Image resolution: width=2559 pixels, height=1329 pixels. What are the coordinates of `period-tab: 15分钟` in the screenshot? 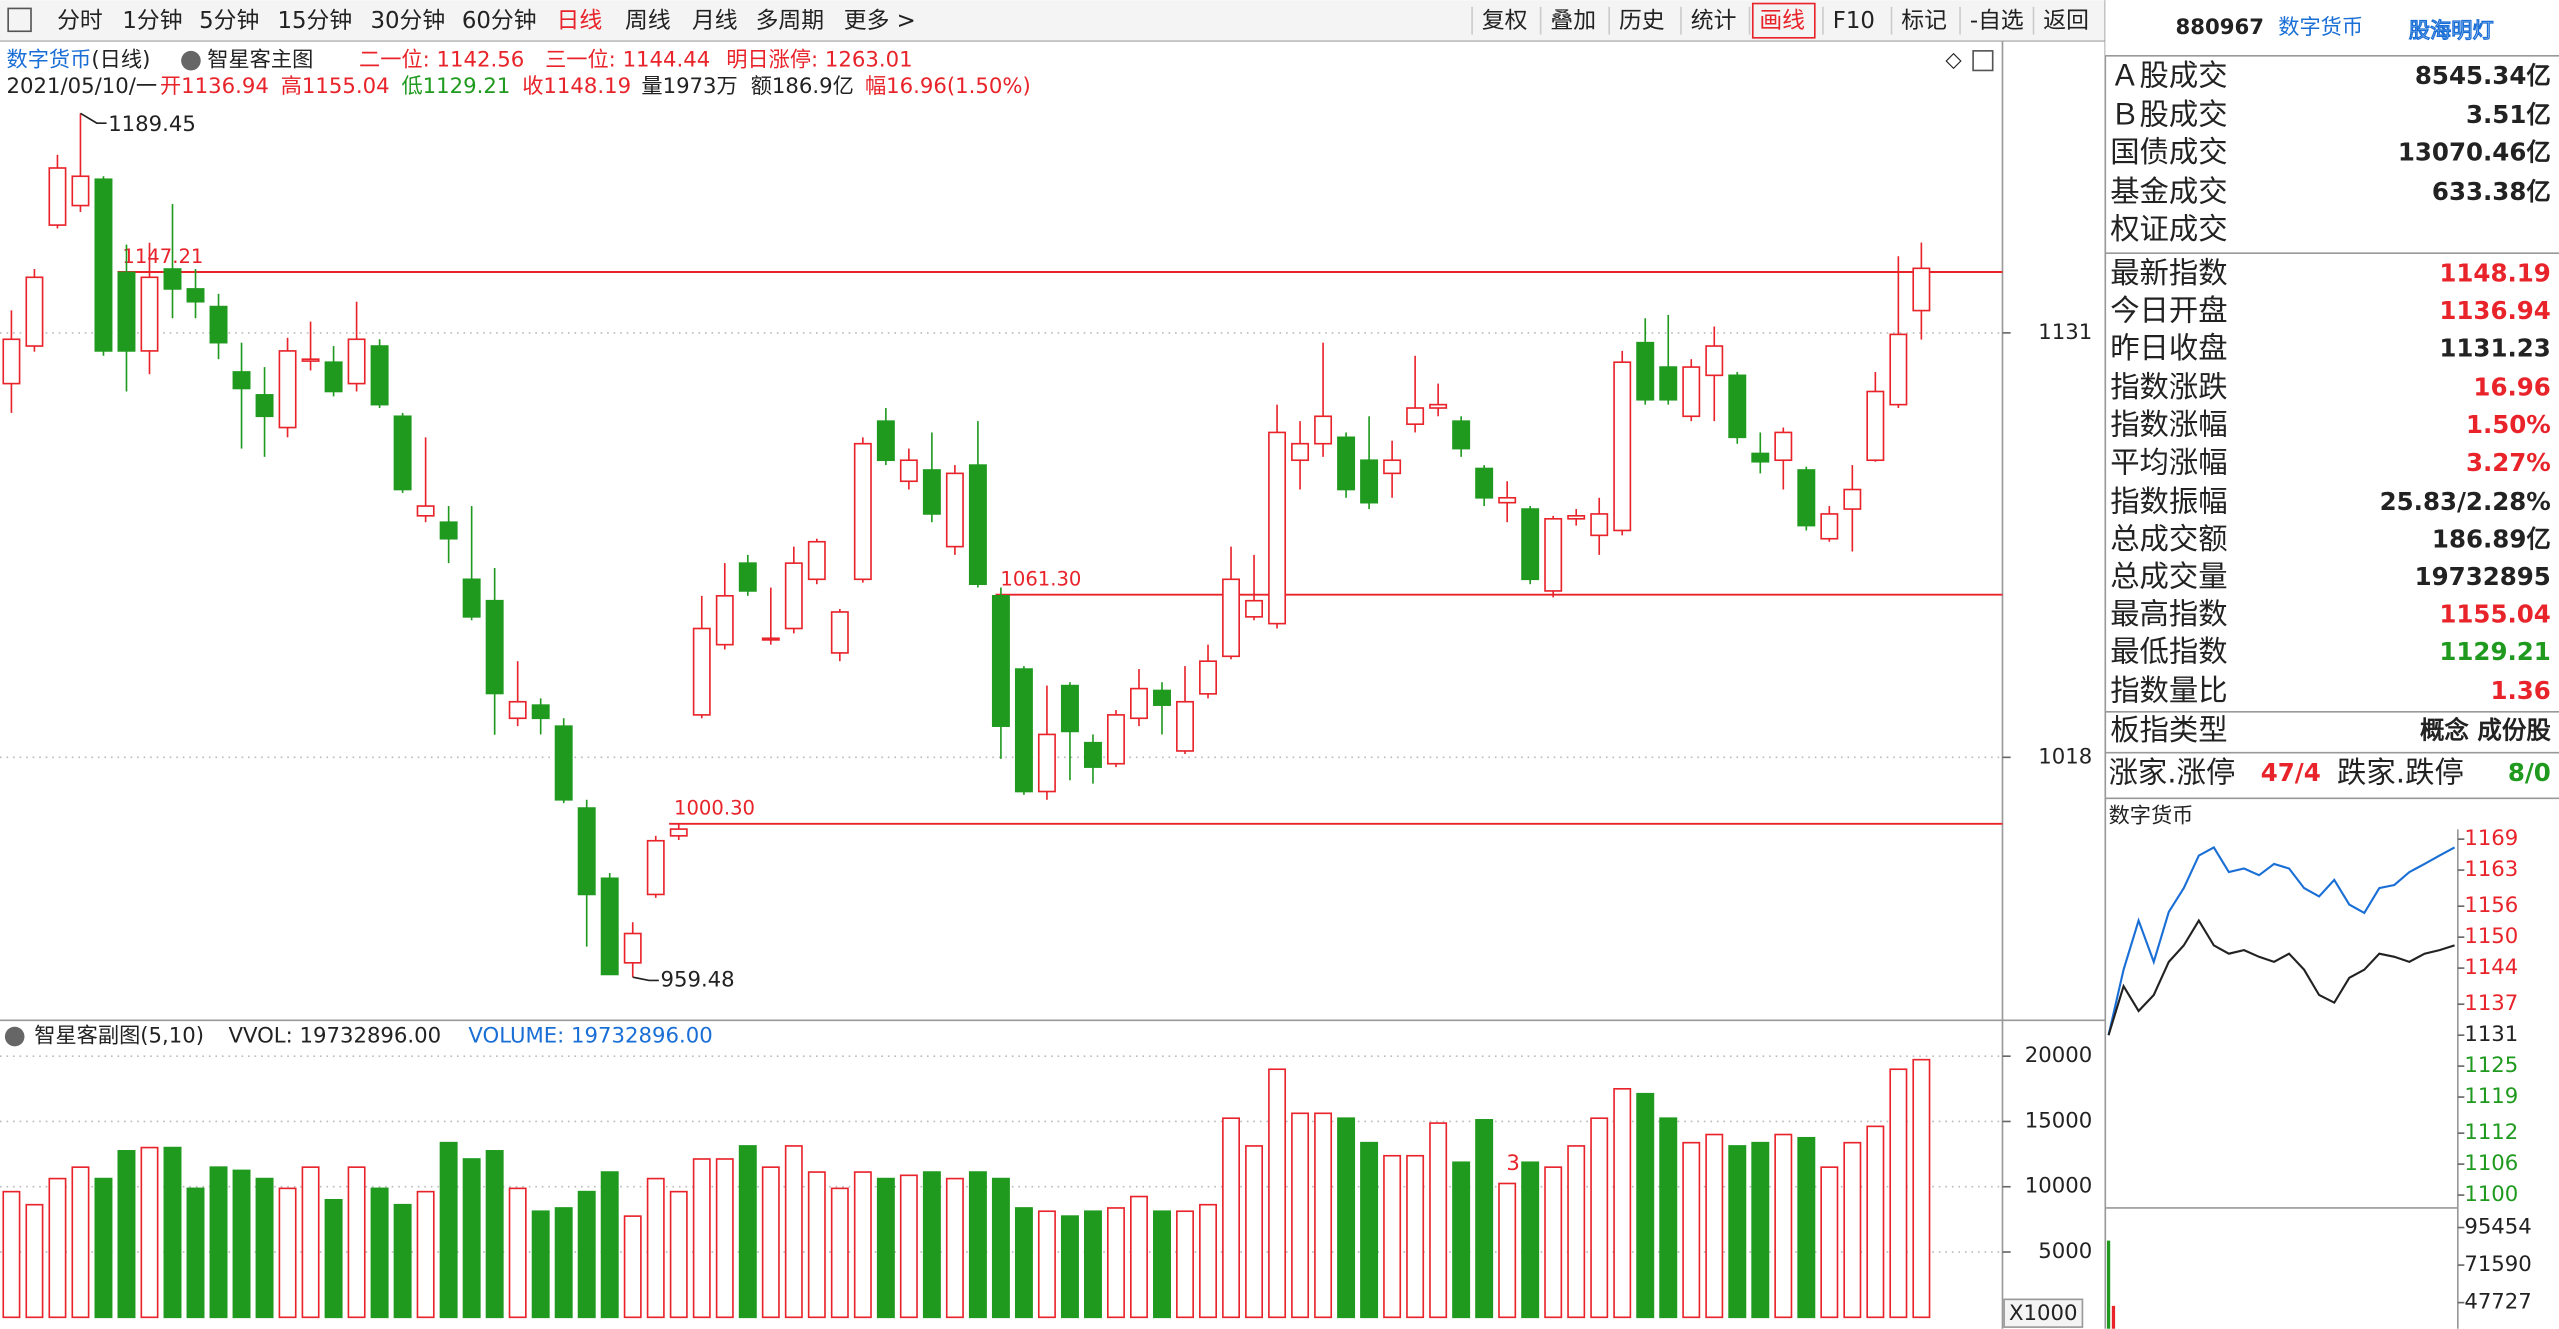 It's located at (314, 21).